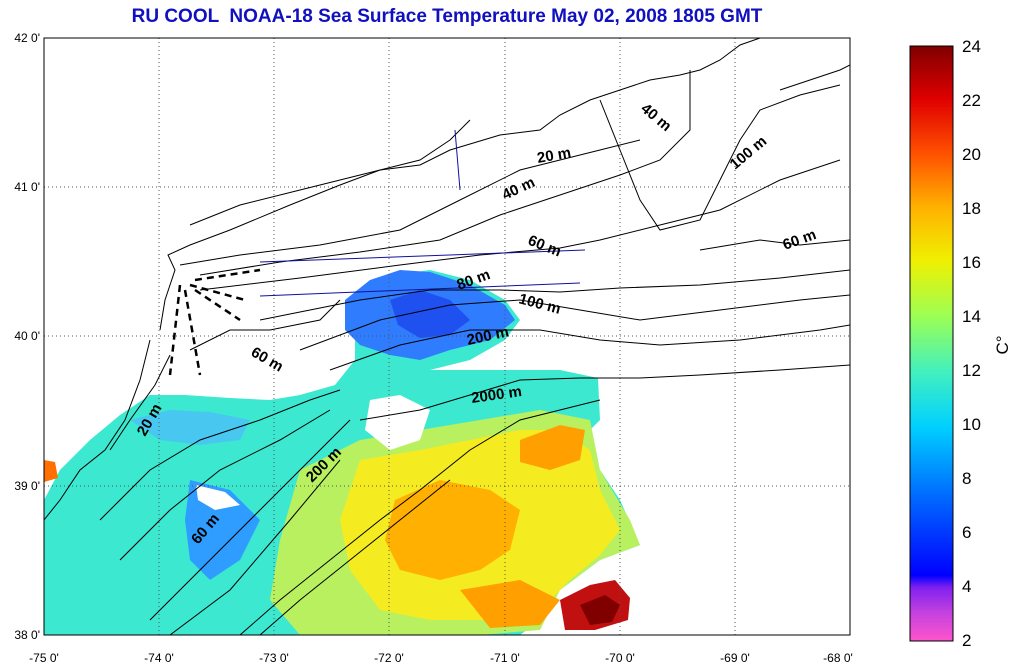  I want to click on colorbar-tick-label: 2, so click(966, 640).